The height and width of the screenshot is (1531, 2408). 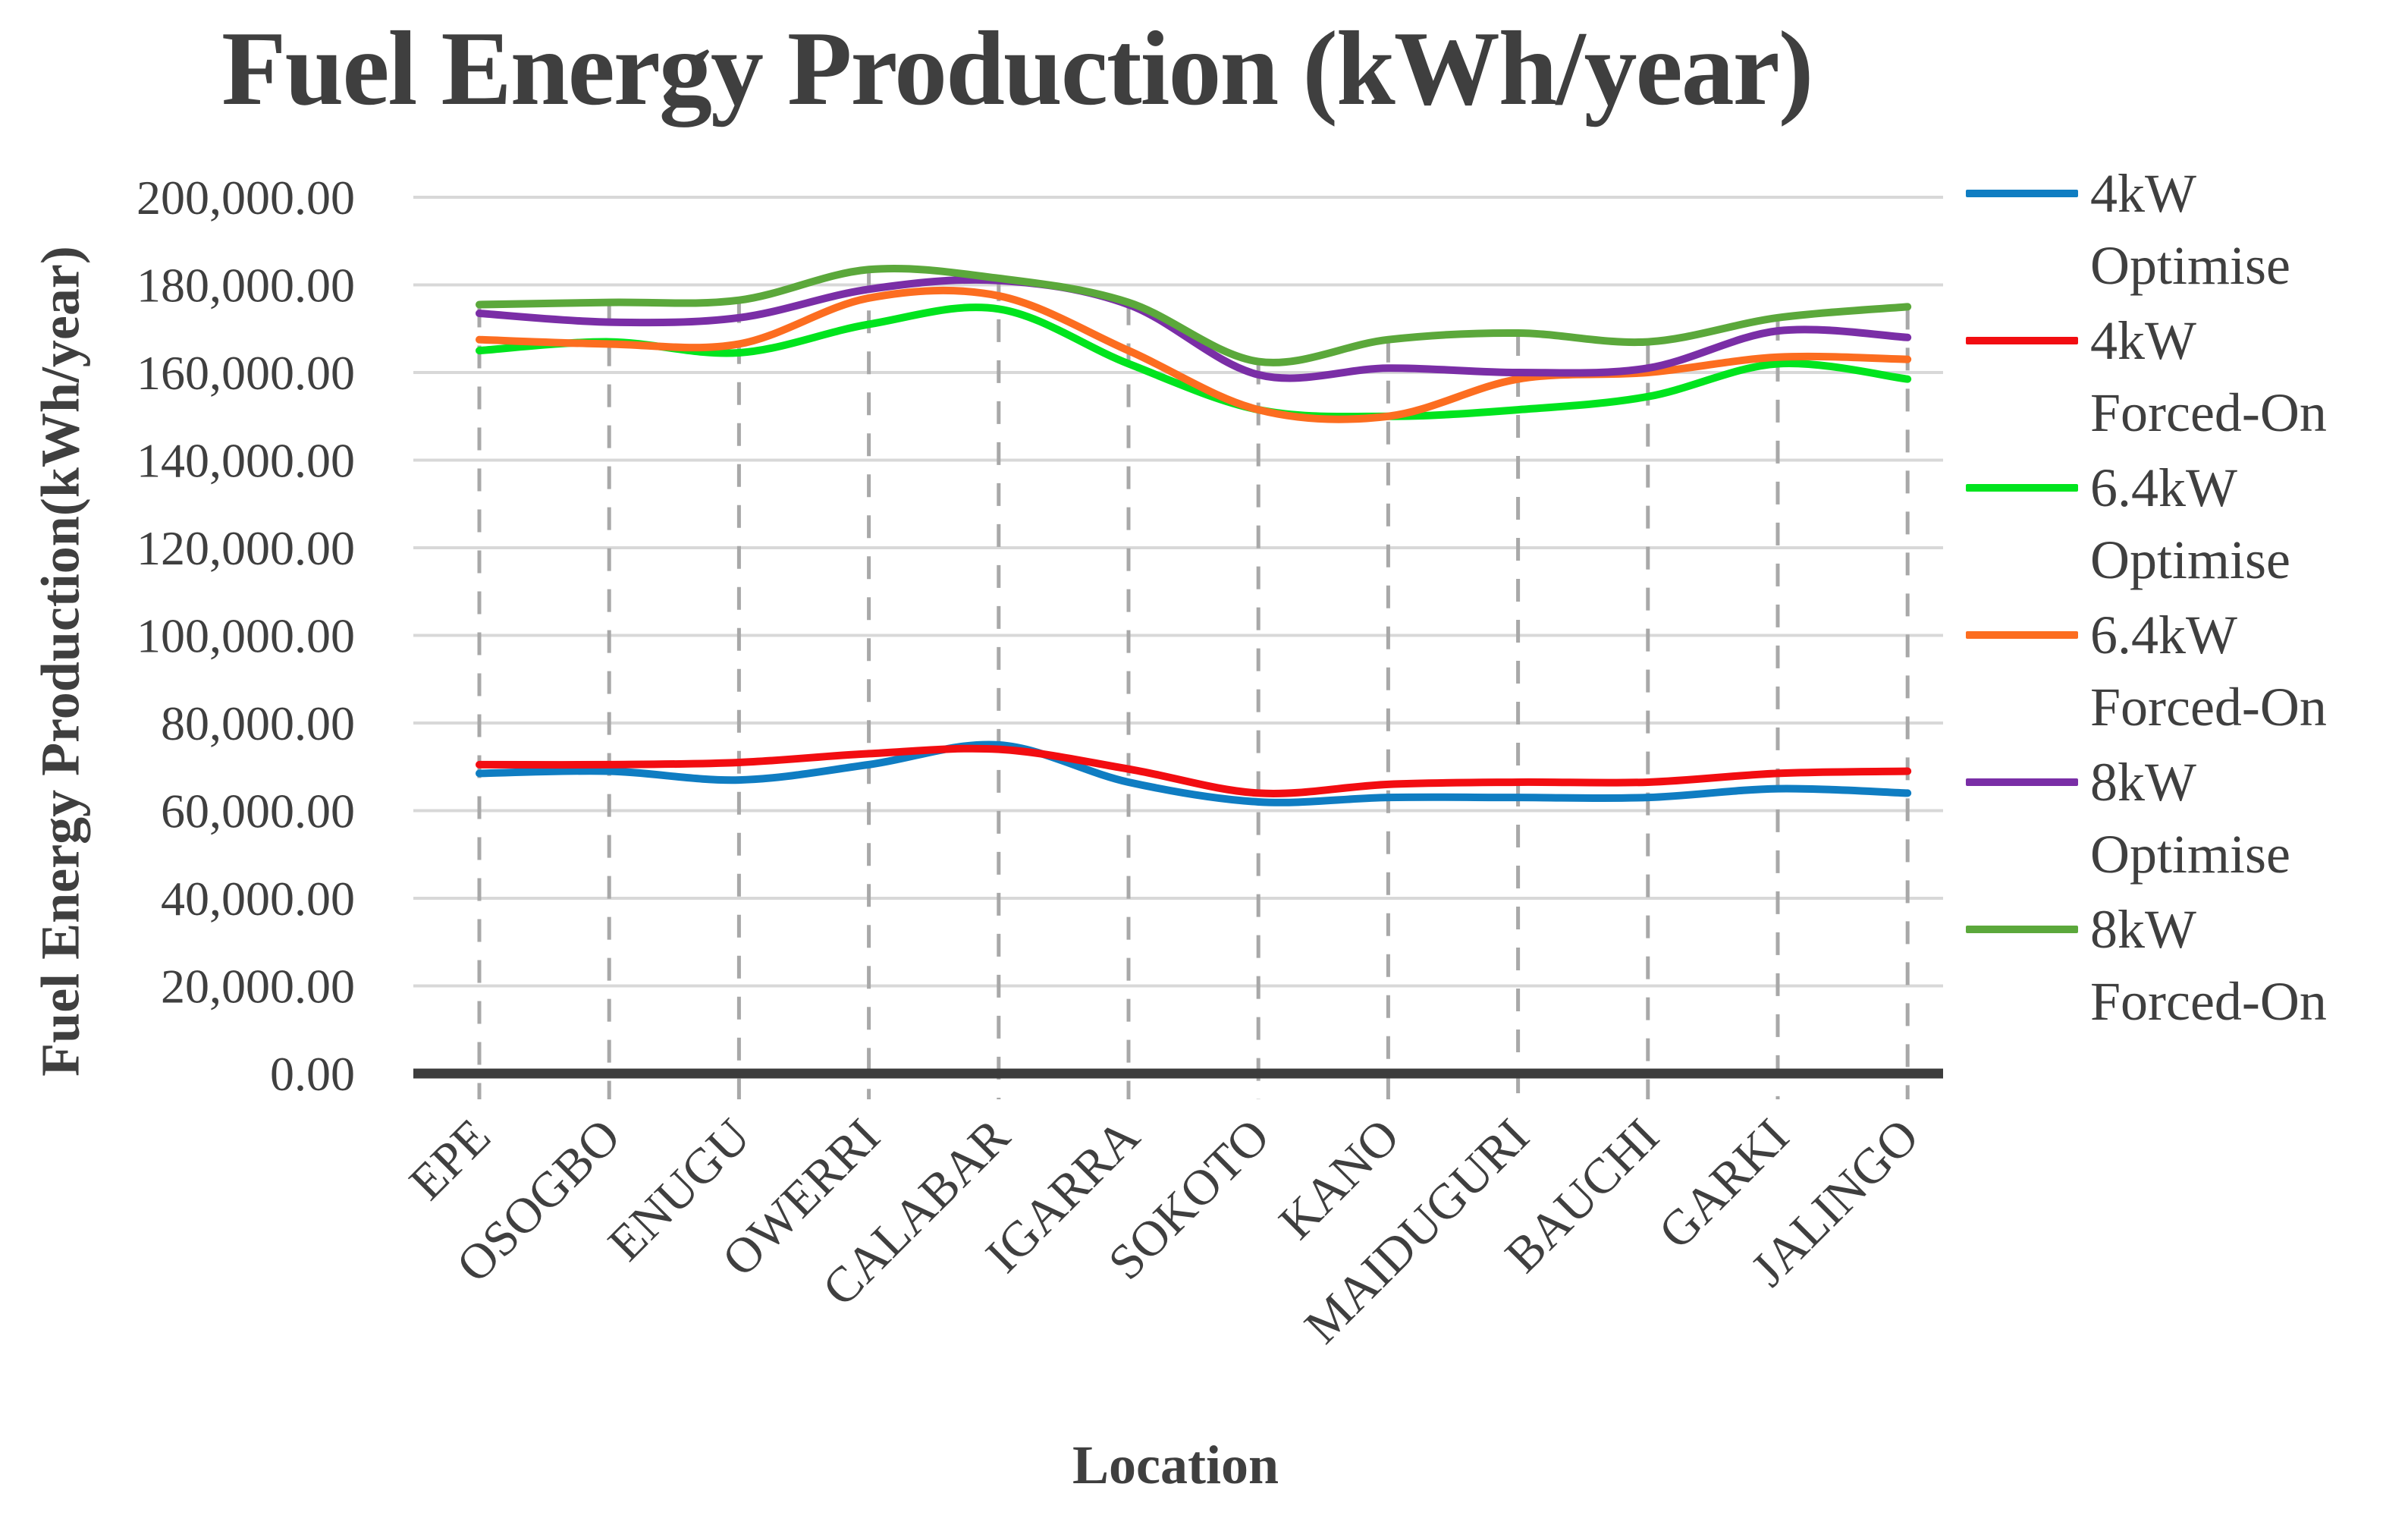 What do you see at coordinates (246, 461) in the screenshot?
I see `y-tick-label: 140,000.00` at bounding box center [246, 461].